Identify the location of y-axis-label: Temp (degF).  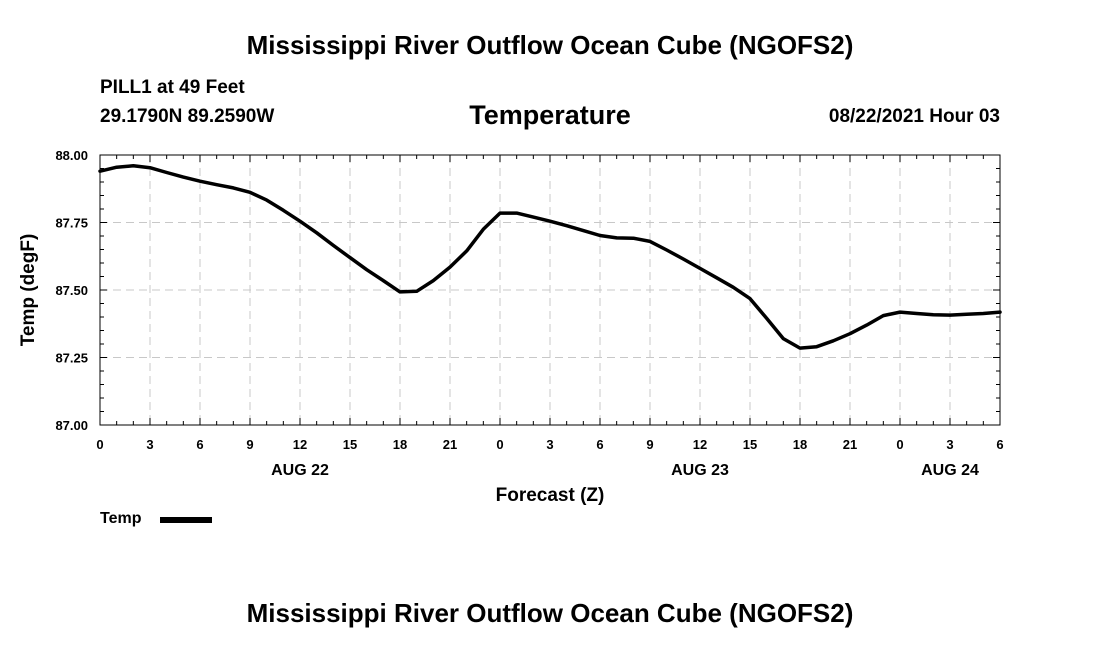
(28, 290).